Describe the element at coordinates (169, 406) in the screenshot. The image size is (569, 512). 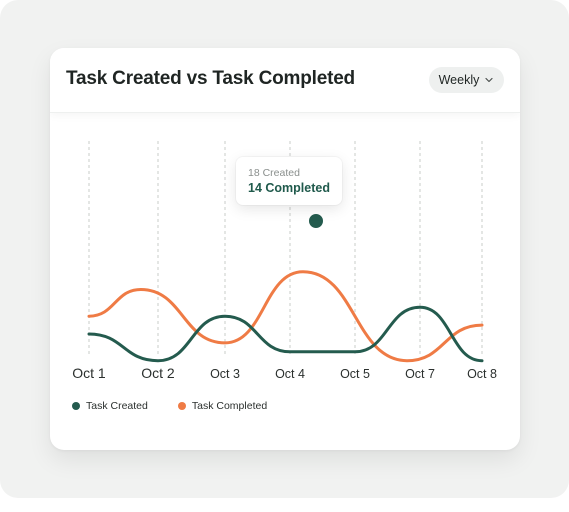
I see `chart-legend: Task Created Task Completed` at that location.